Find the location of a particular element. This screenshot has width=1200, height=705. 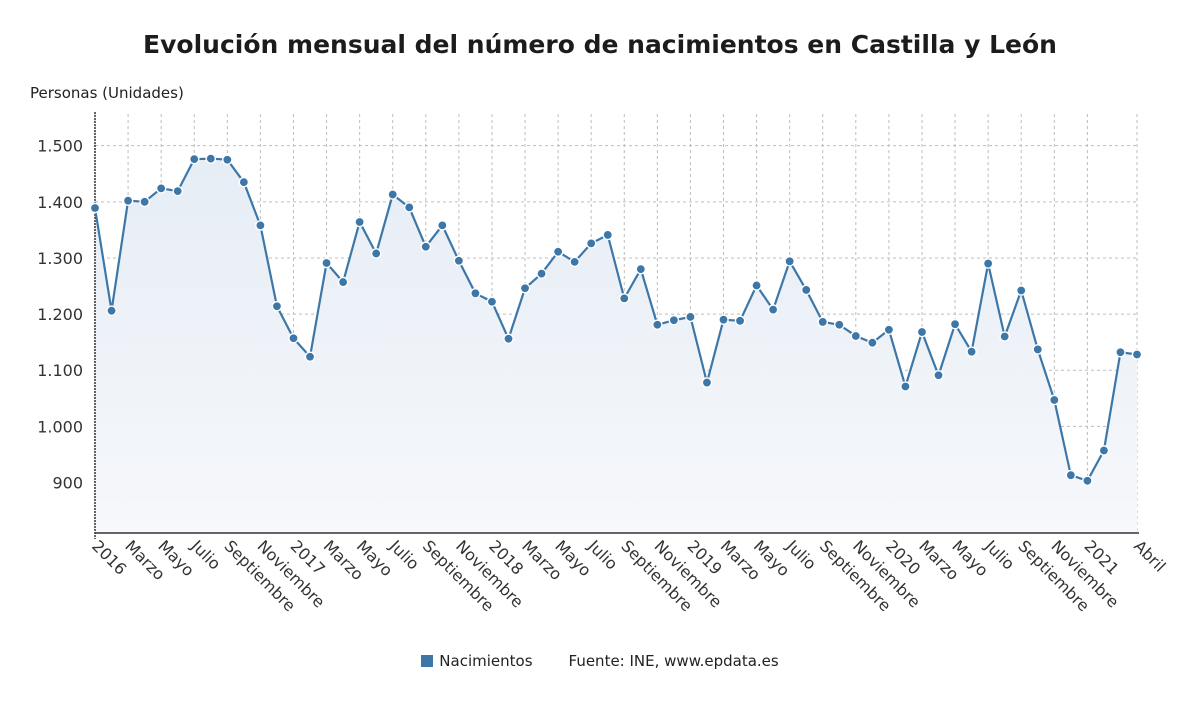

y-tick-label: 900 is located at coordinates (67, 482).